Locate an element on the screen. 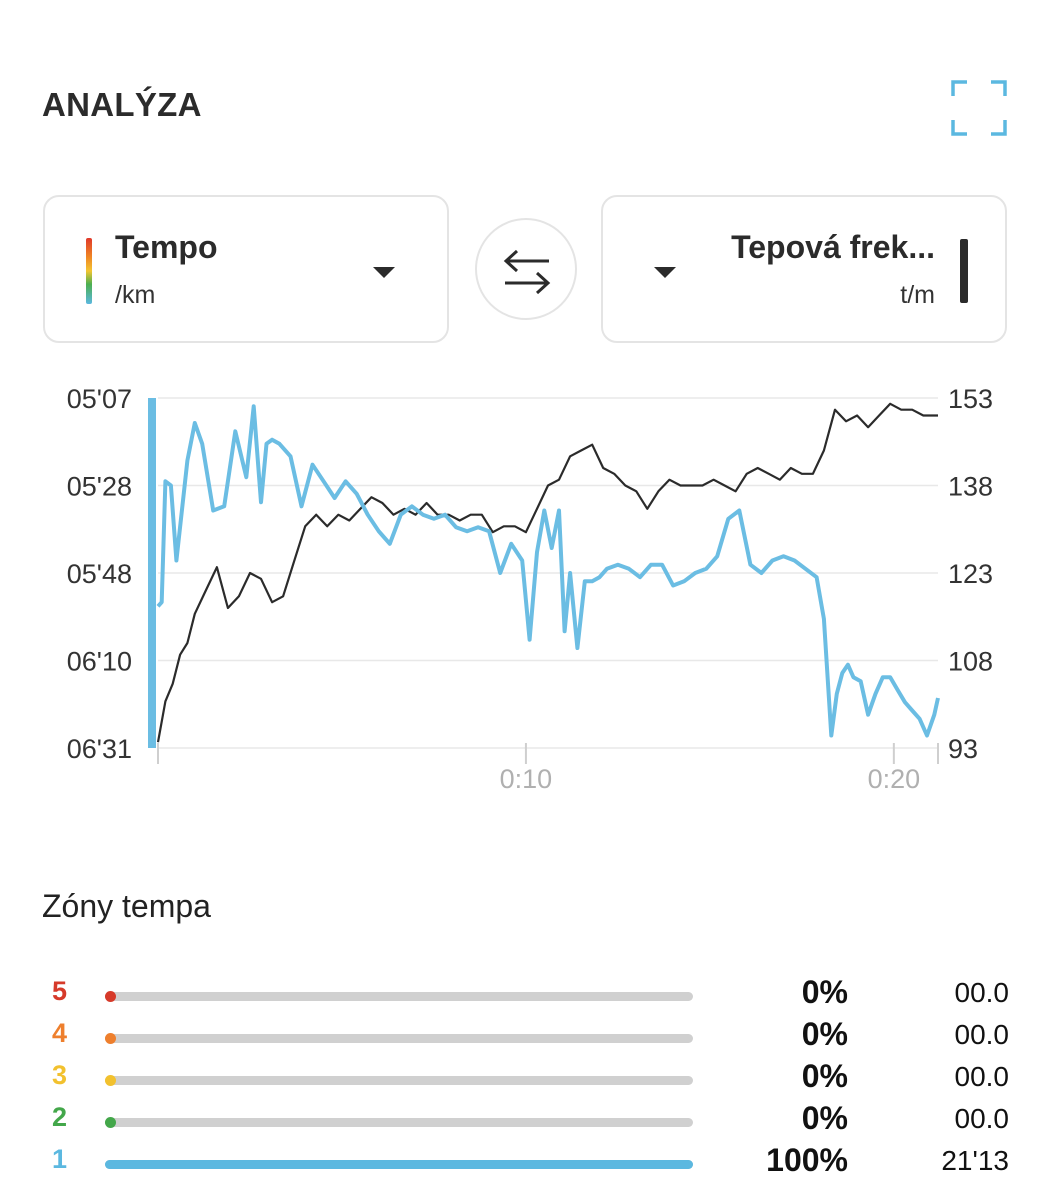  zone-number: 3 is located at coordinates (60, 1075).